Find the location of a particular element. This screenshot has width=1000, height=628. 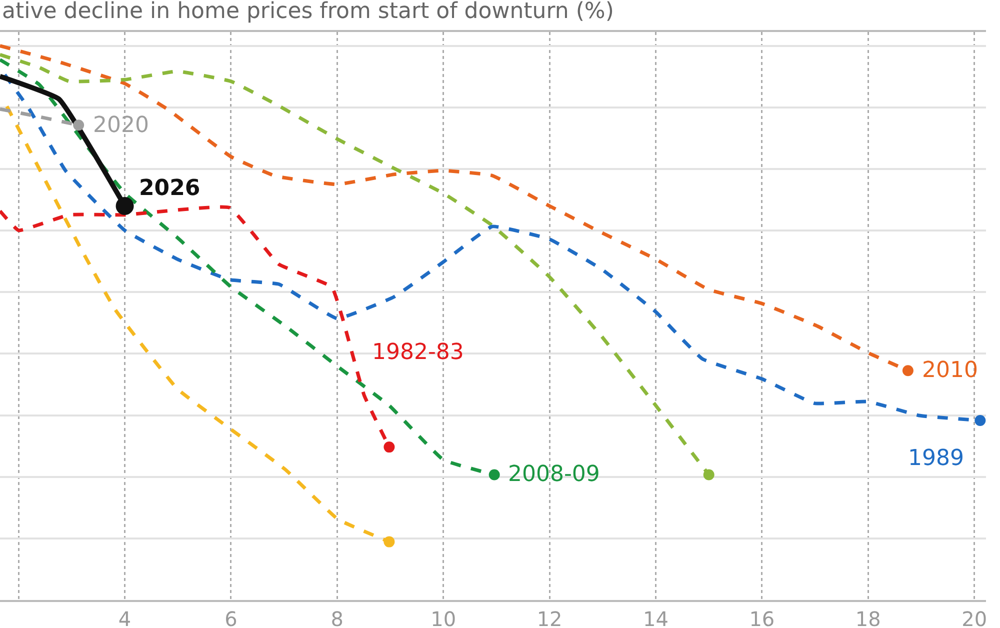

series-label: 1982-83 is located at coordinates (418, 352).